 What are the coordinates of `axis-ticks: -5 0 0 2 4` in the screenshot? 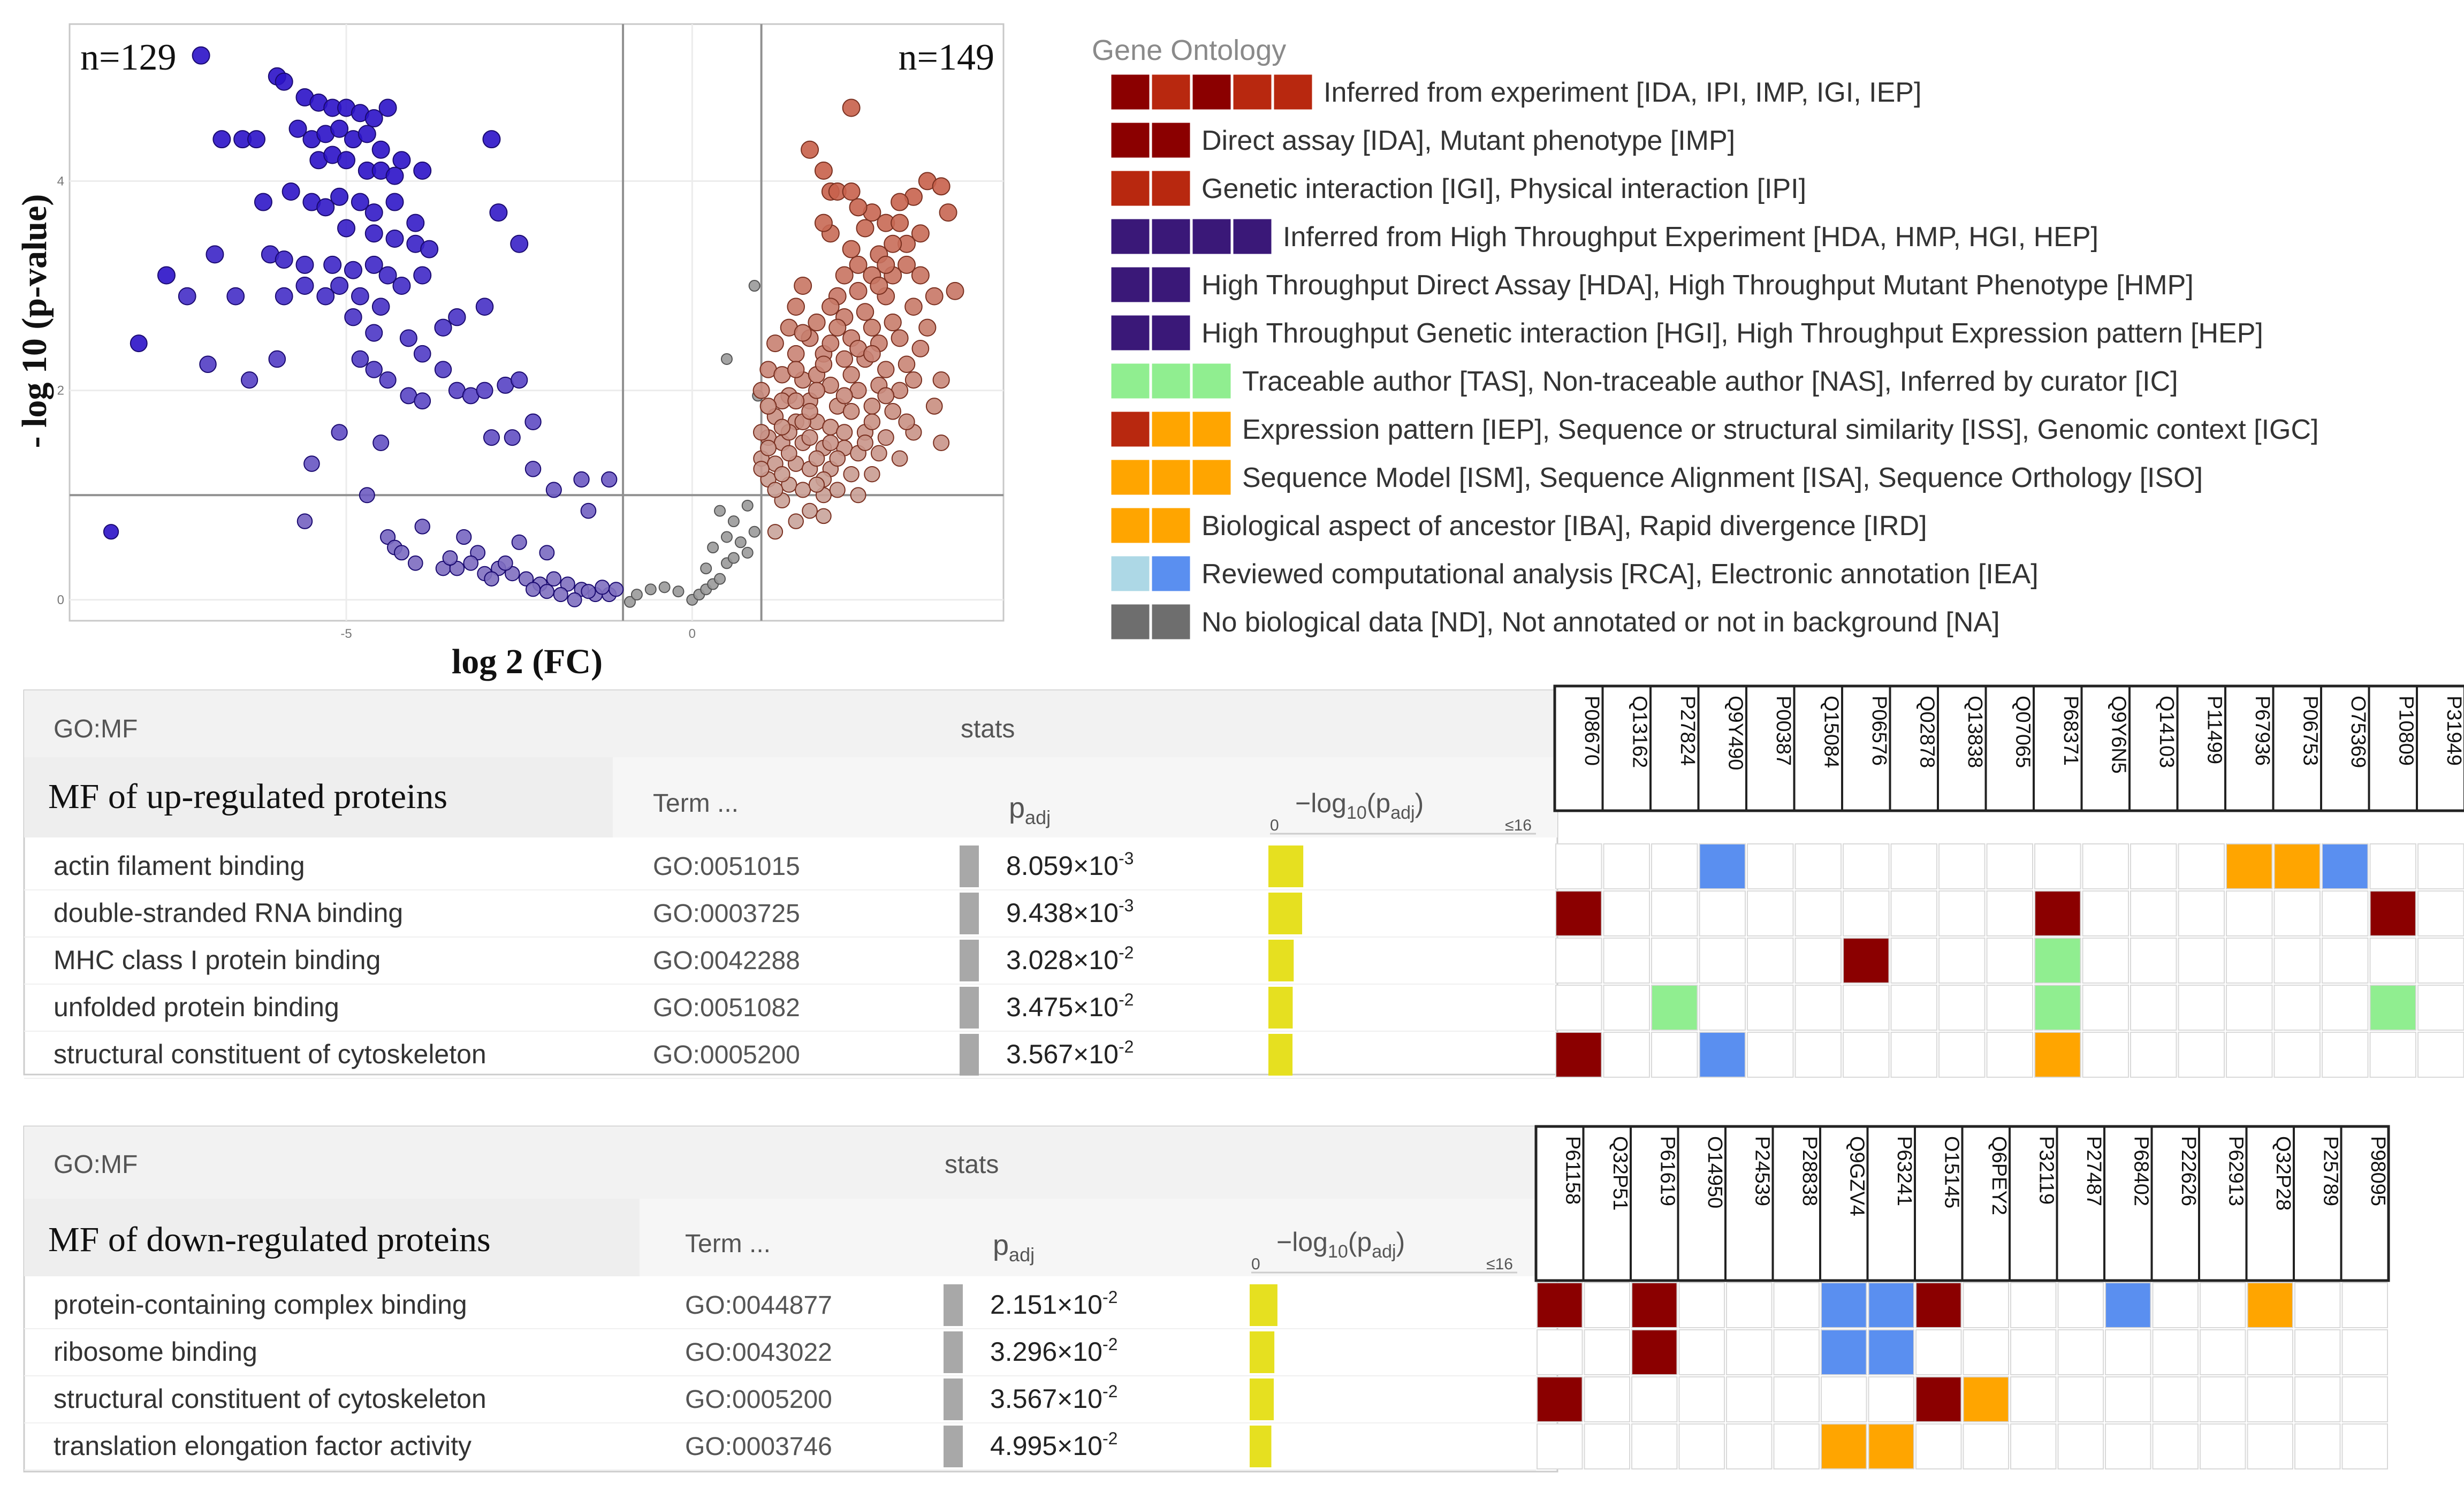 It's located at (376, 407).